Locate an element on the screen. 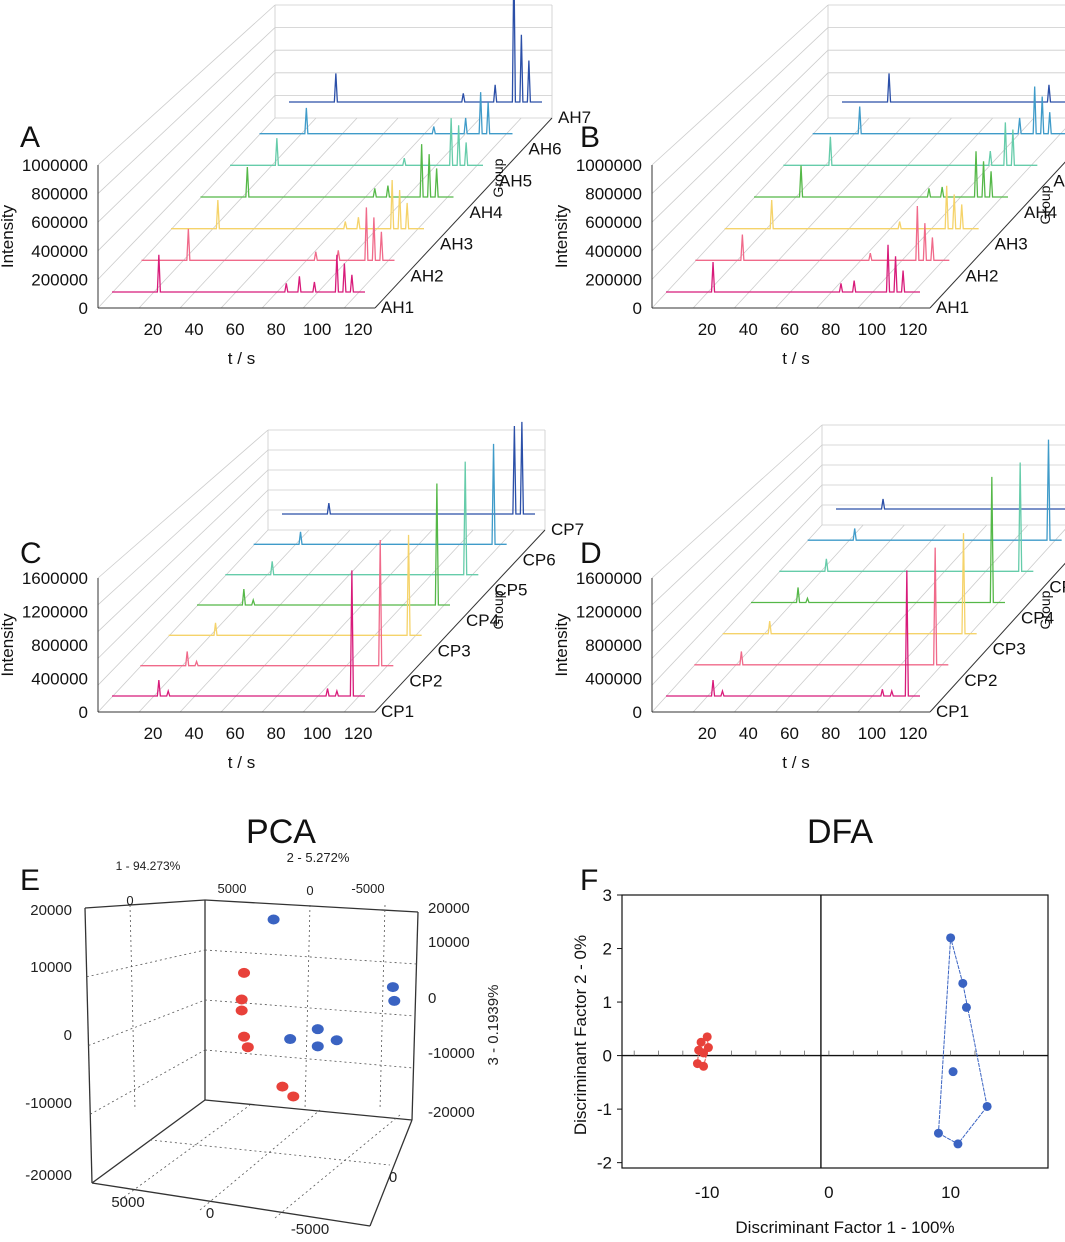  pca-top-tick: -5000 is located at coordinates (367, 888).